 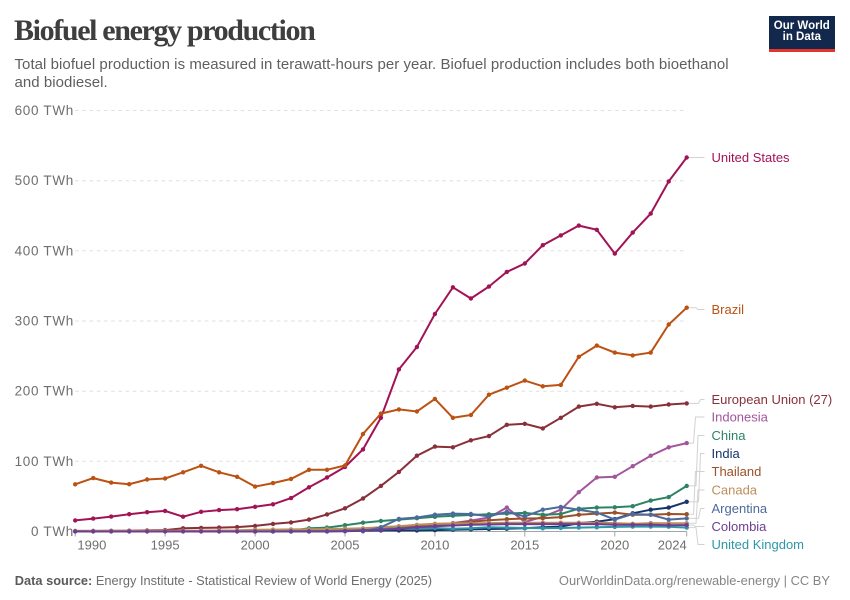 What do you see at coordinates (52, 531) in the screenshot?
I see `svg-text: 0 TWh` at bounding box center [52, 531].